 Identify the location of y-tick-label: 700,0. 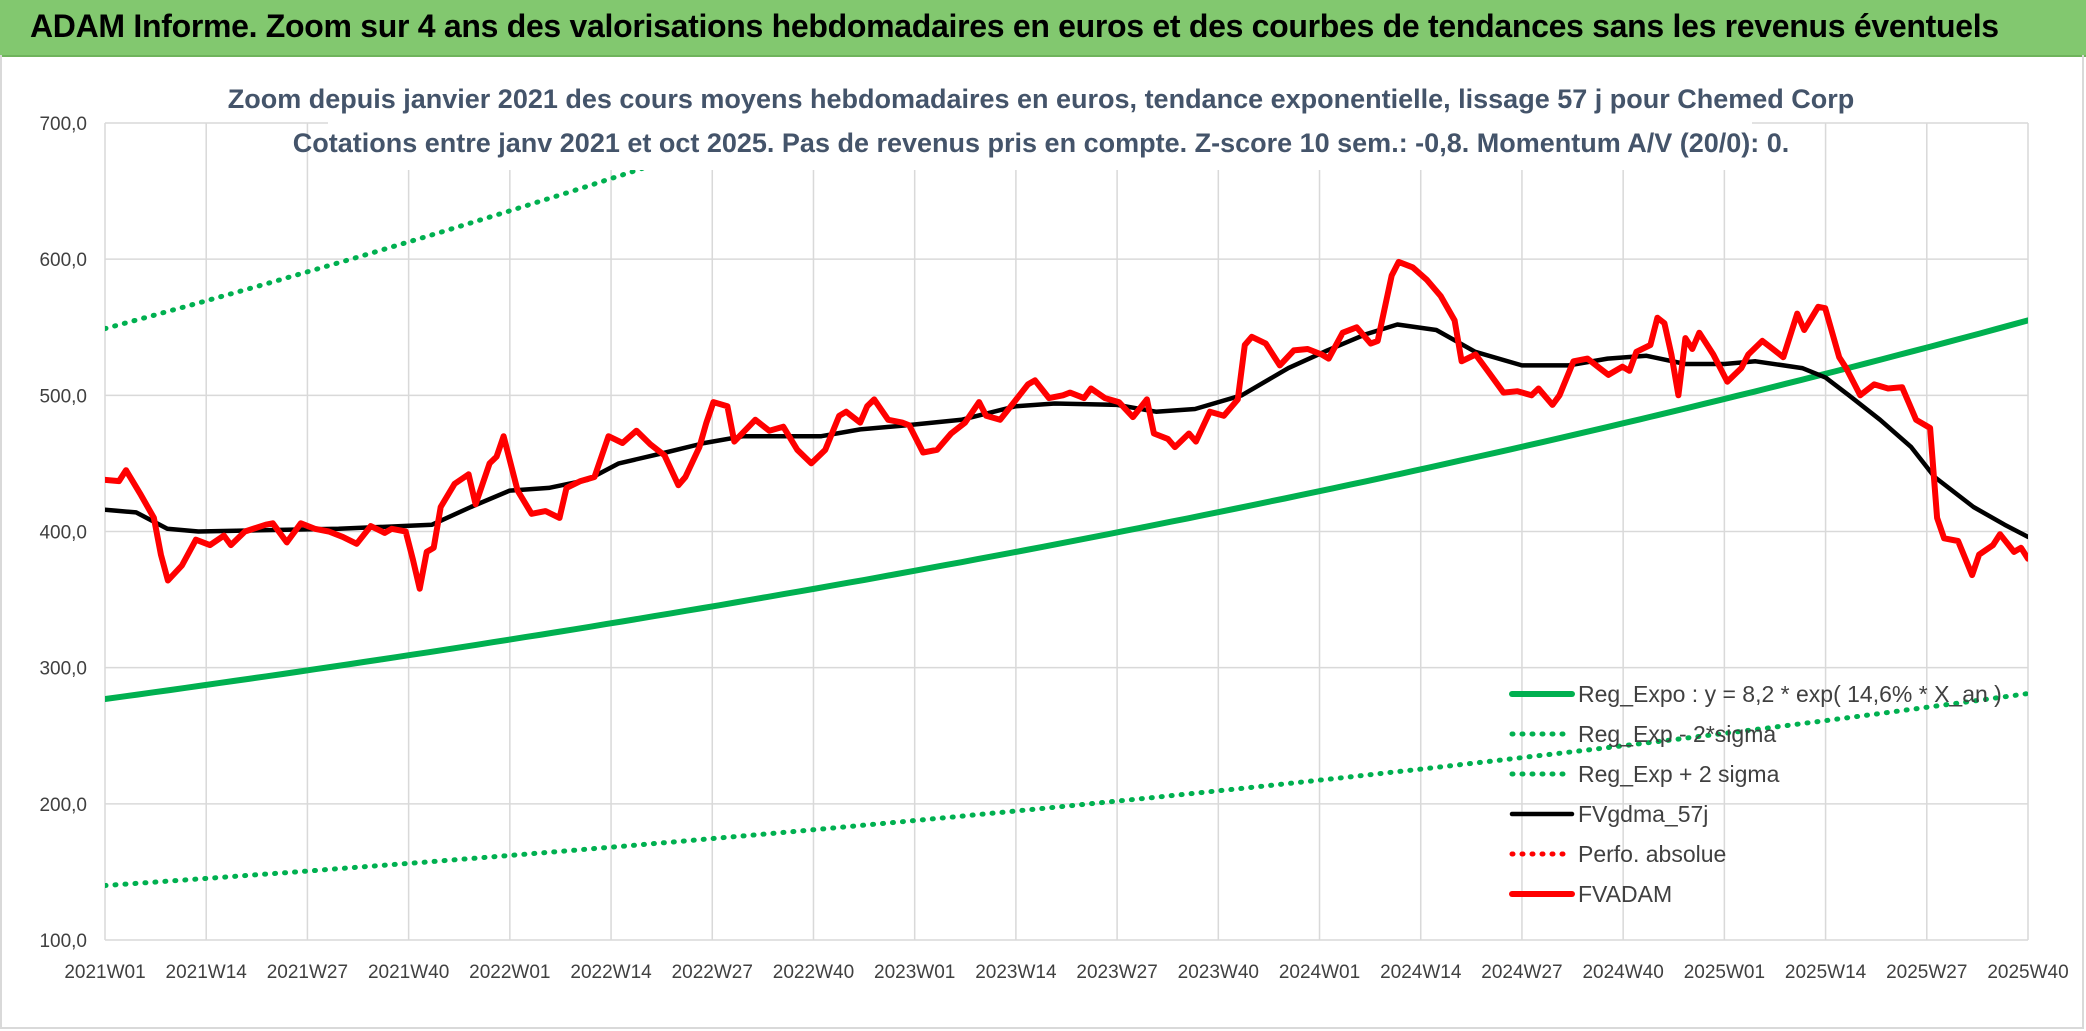
(63, 124).